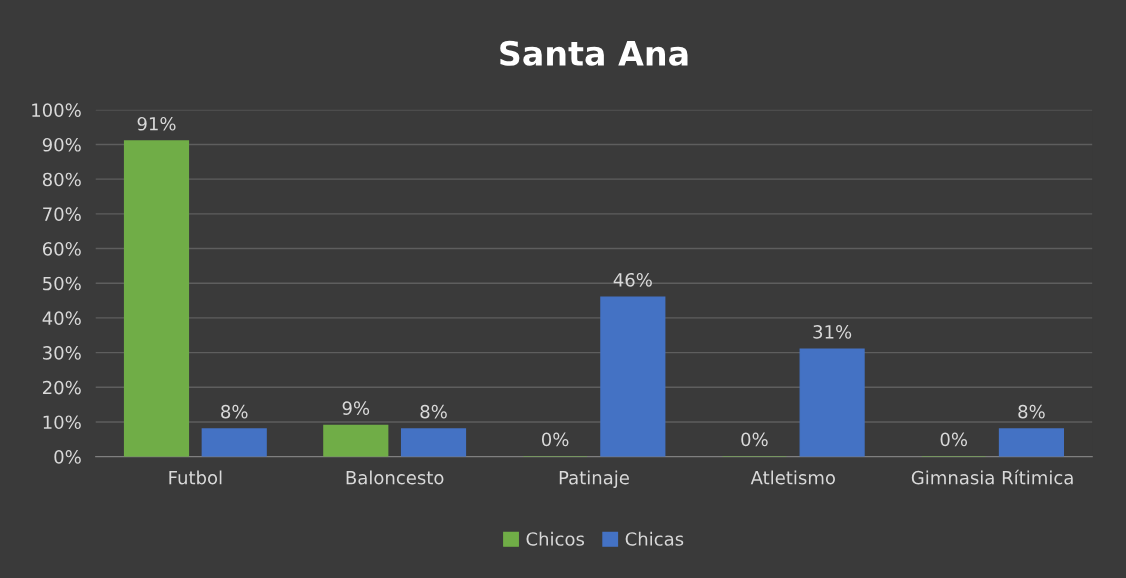  Describe the element at coordinates (594, 479) in the screenshot. I see `x-tick-label: Patinaje` at that location.